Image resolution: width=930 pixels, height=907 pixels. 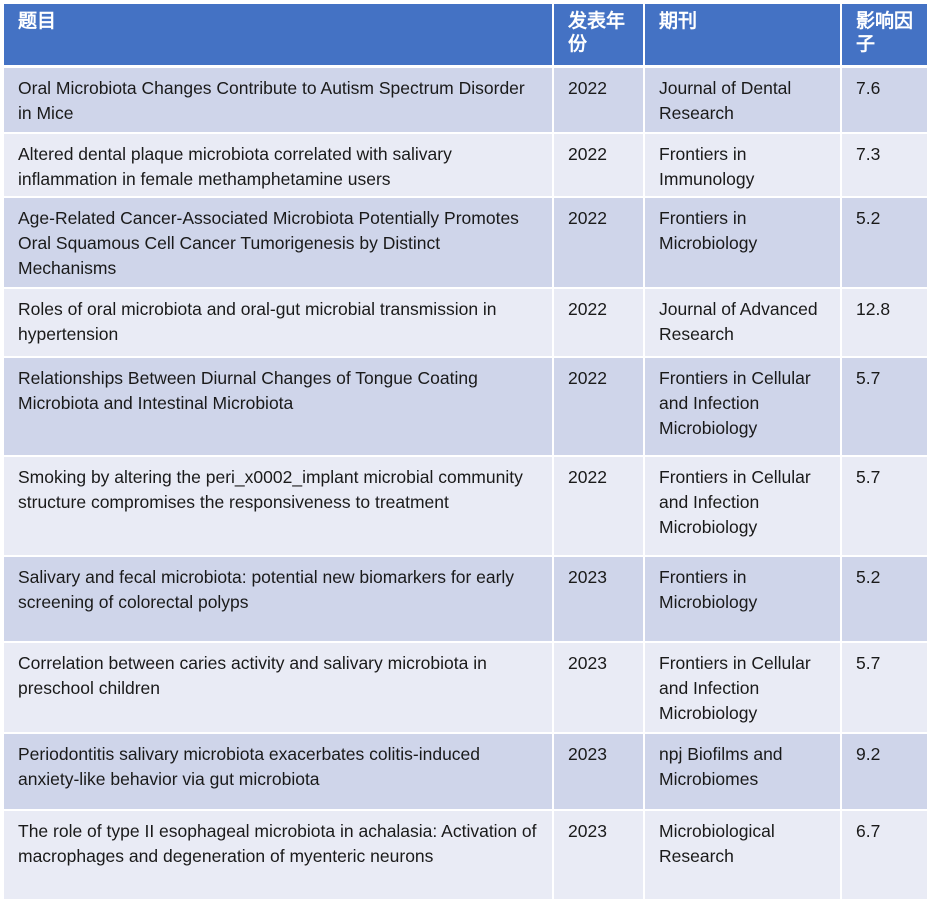 What do you see at coordinates (742, 771) in the screenshot?
I see `cell-journal: npj Biofilms and Microbiomes` at bounding box center [742, 771].